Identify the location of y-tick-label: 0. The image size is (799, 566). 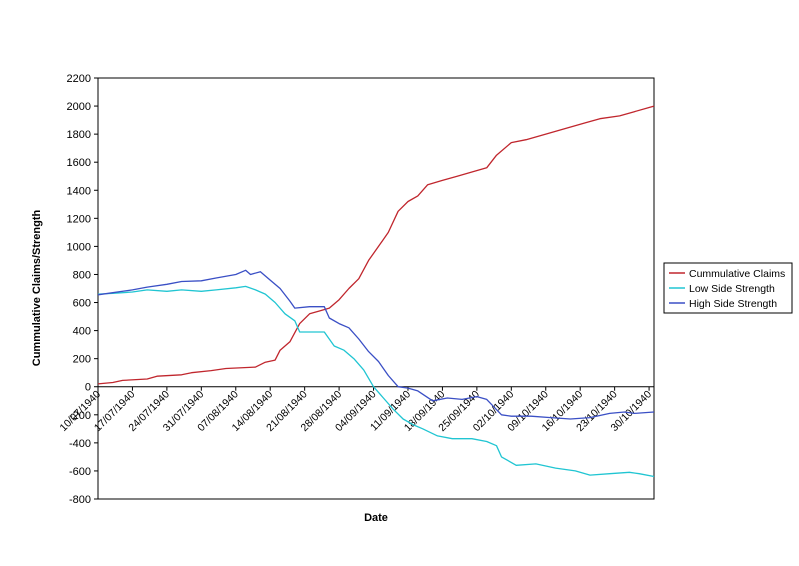
(88, 388).